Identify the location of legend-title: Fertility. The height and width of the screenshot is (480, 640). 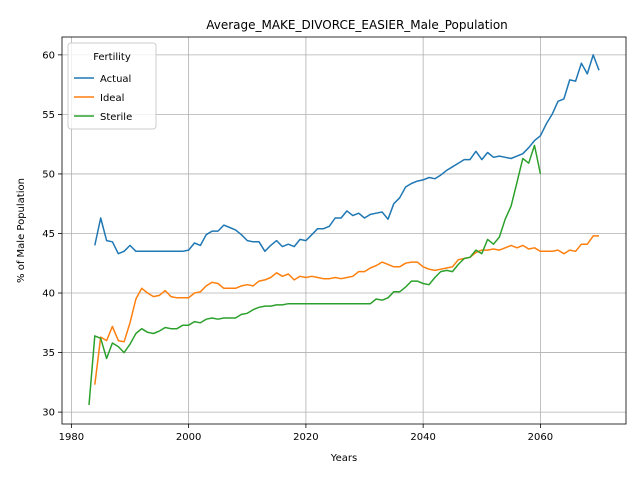
(112, 57).